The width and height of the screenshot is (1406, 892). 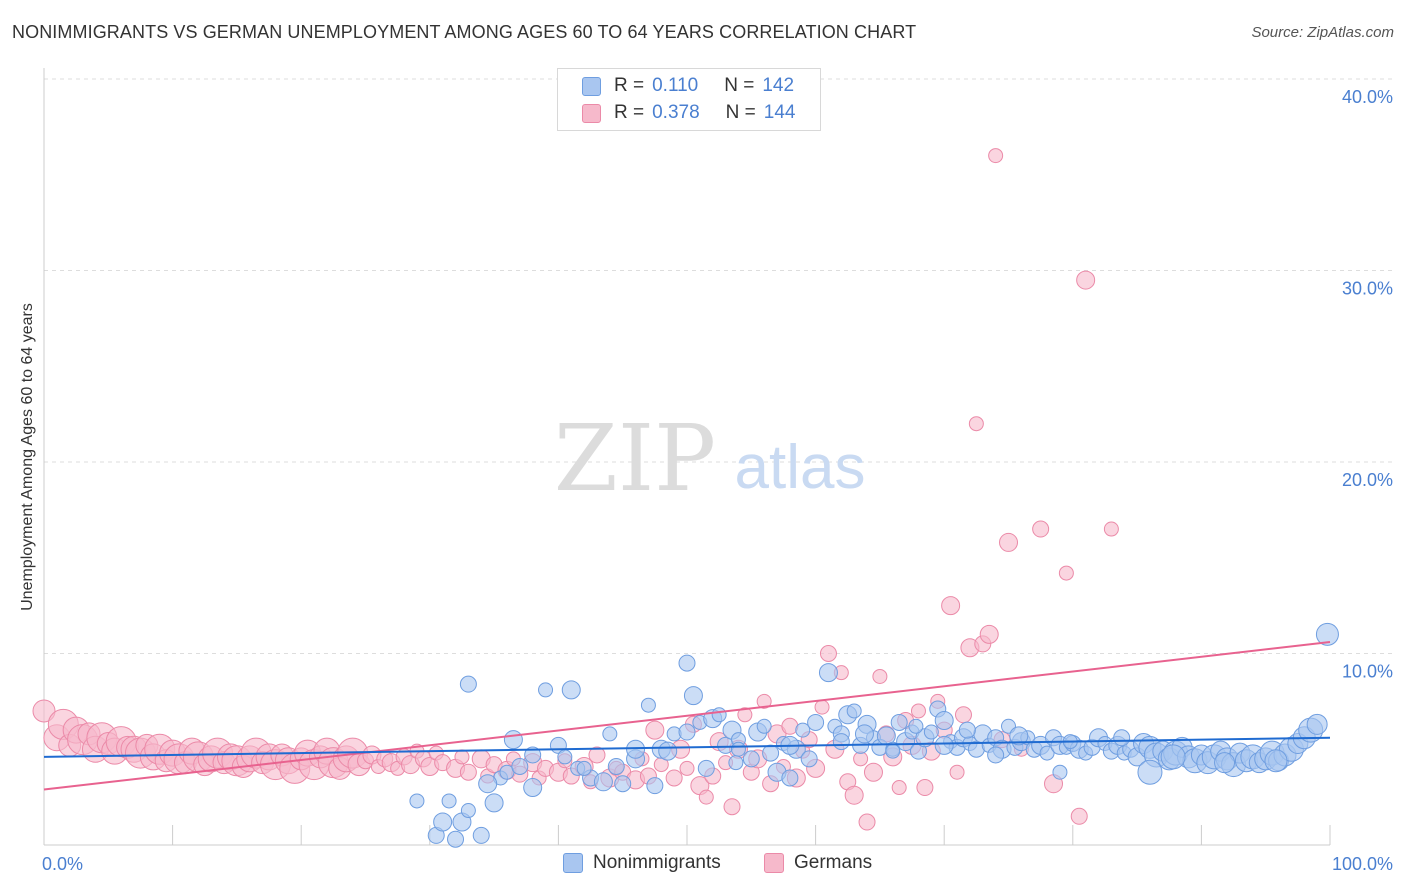 I want to click on x-tick-label-max: 100.0%, so click(x=1362, y=864).